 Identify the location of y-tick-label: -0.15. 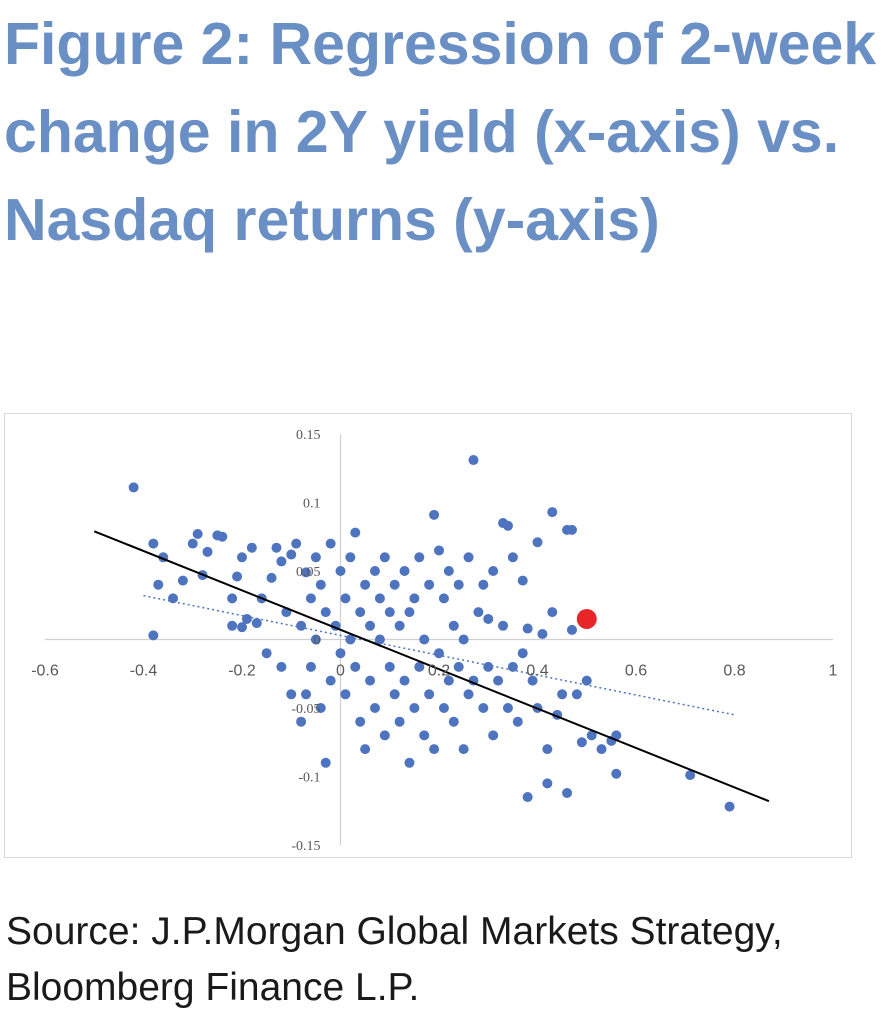
(305, 846).